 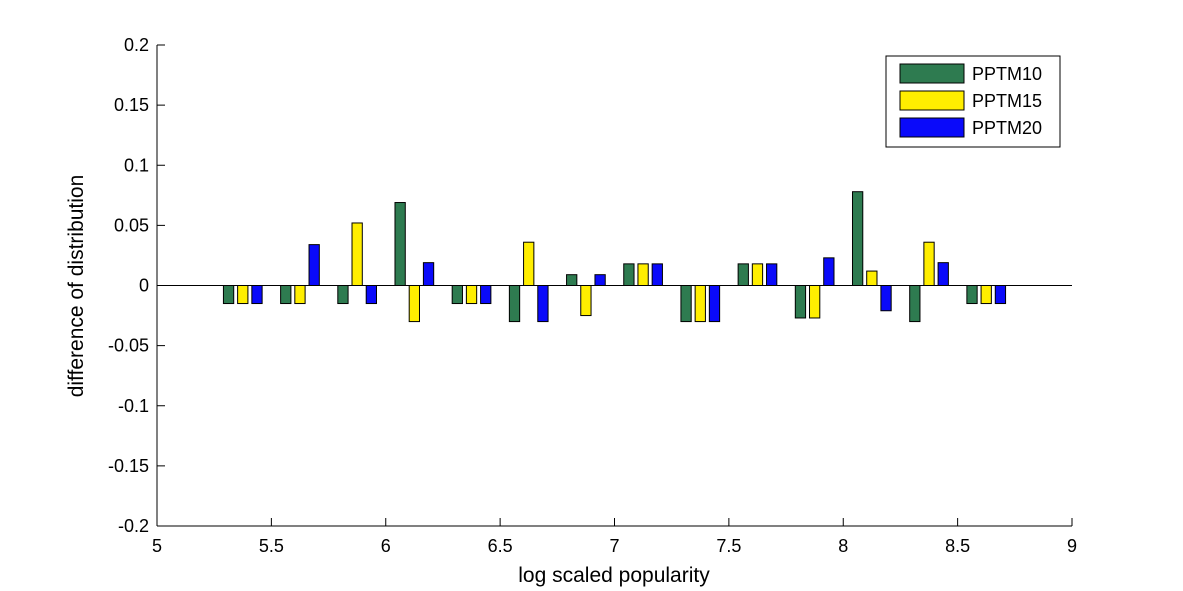 I want to click on y-tick-label: 0.2, so click(x=136, y=45).